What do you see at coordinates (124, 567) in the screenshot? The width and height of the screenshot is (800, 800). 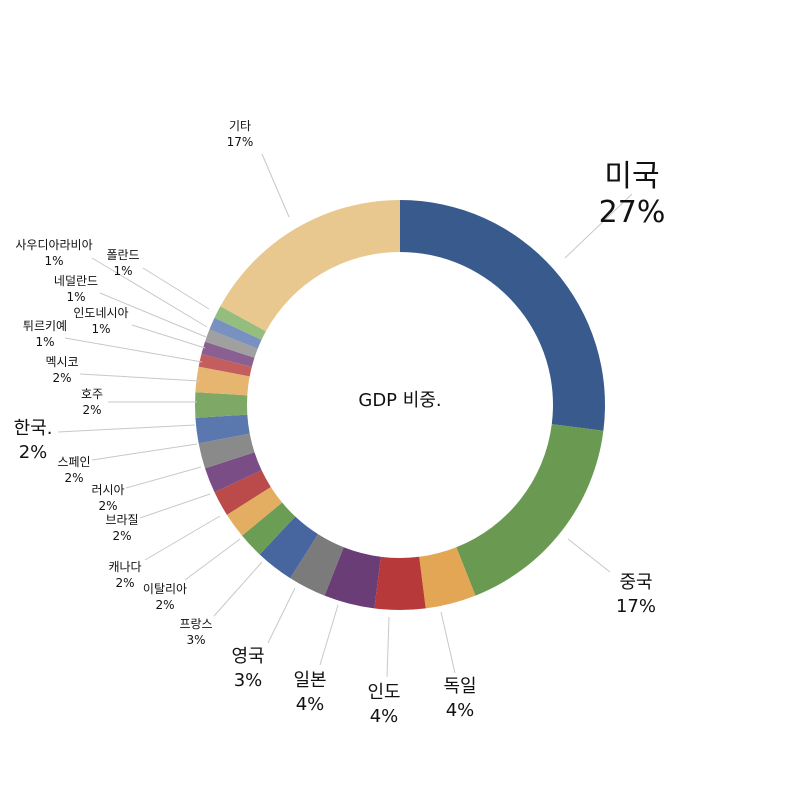 I see `slice-label: 캐나다` at bounding box center [124, 567].